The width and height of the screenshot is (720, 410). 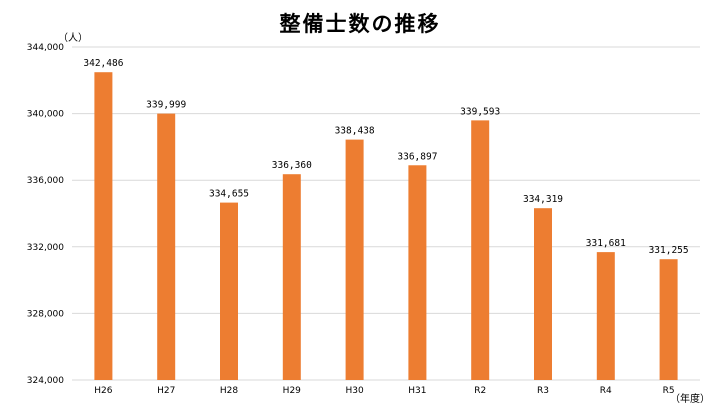 What do you see at coordinates (606, 243) in the screenshot?
I see `data-label: 331,681` at bounding box center [606, 243].